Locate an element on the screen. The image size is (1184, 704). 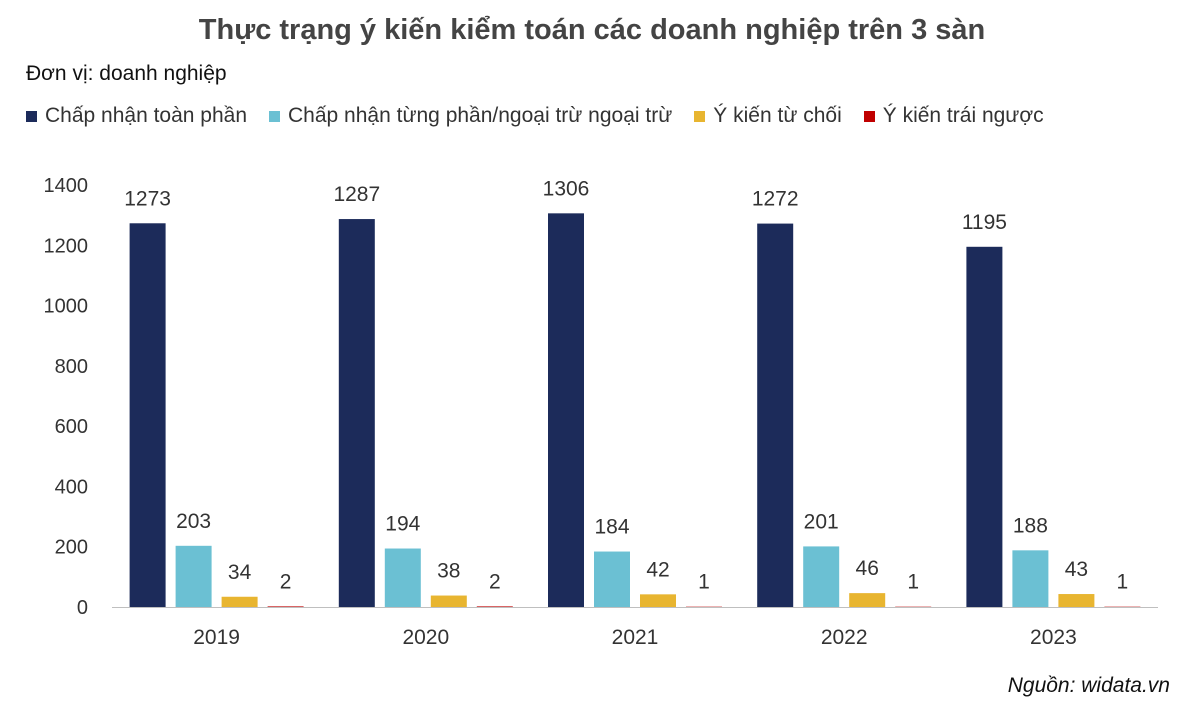
y-tick-label: 1400 is located at coordinates (66, 186).